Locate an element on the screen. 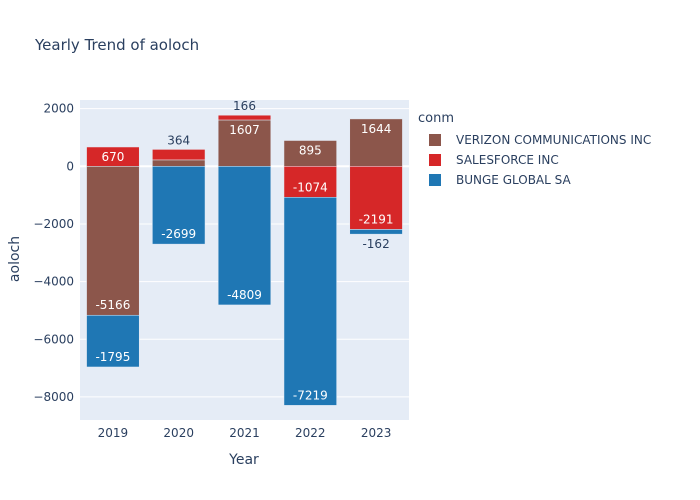 Image resolution: width=700 pixels, height=500 pixels. data-label: -2191 is located at coordinates (376, 219).